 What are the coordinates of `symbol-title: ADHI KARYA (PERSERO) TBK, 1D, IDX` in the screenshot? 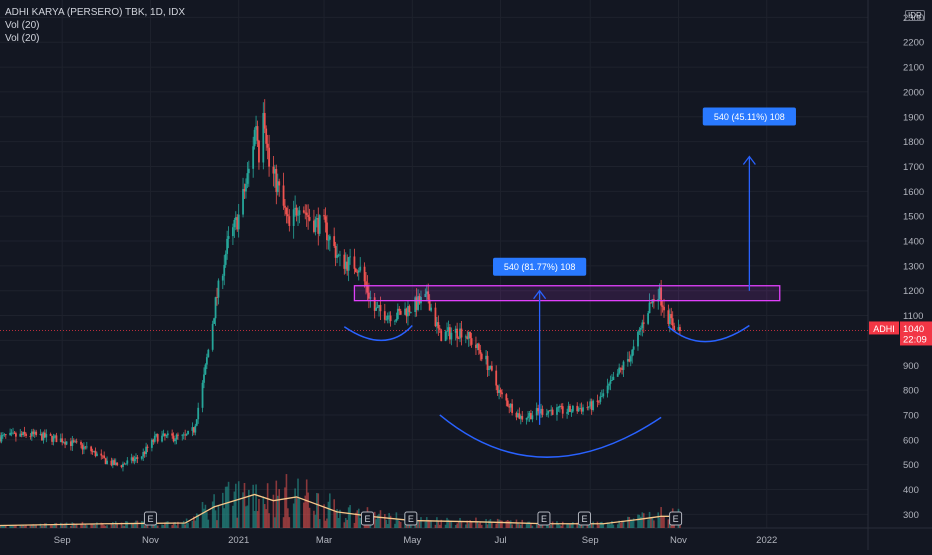 It's located at (95, 12).